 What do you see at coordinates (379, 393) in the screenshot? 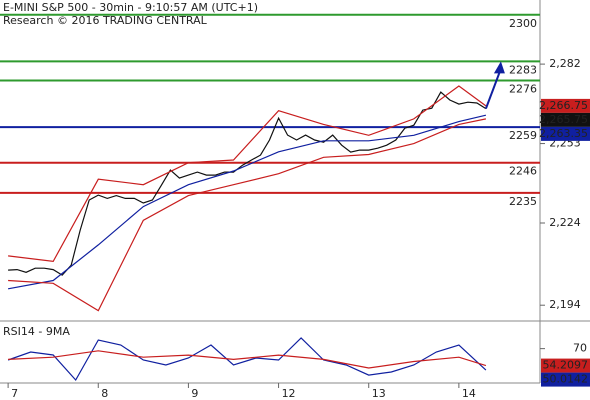
I see `x-tick-label: 13` at bounding box center [379, 393].